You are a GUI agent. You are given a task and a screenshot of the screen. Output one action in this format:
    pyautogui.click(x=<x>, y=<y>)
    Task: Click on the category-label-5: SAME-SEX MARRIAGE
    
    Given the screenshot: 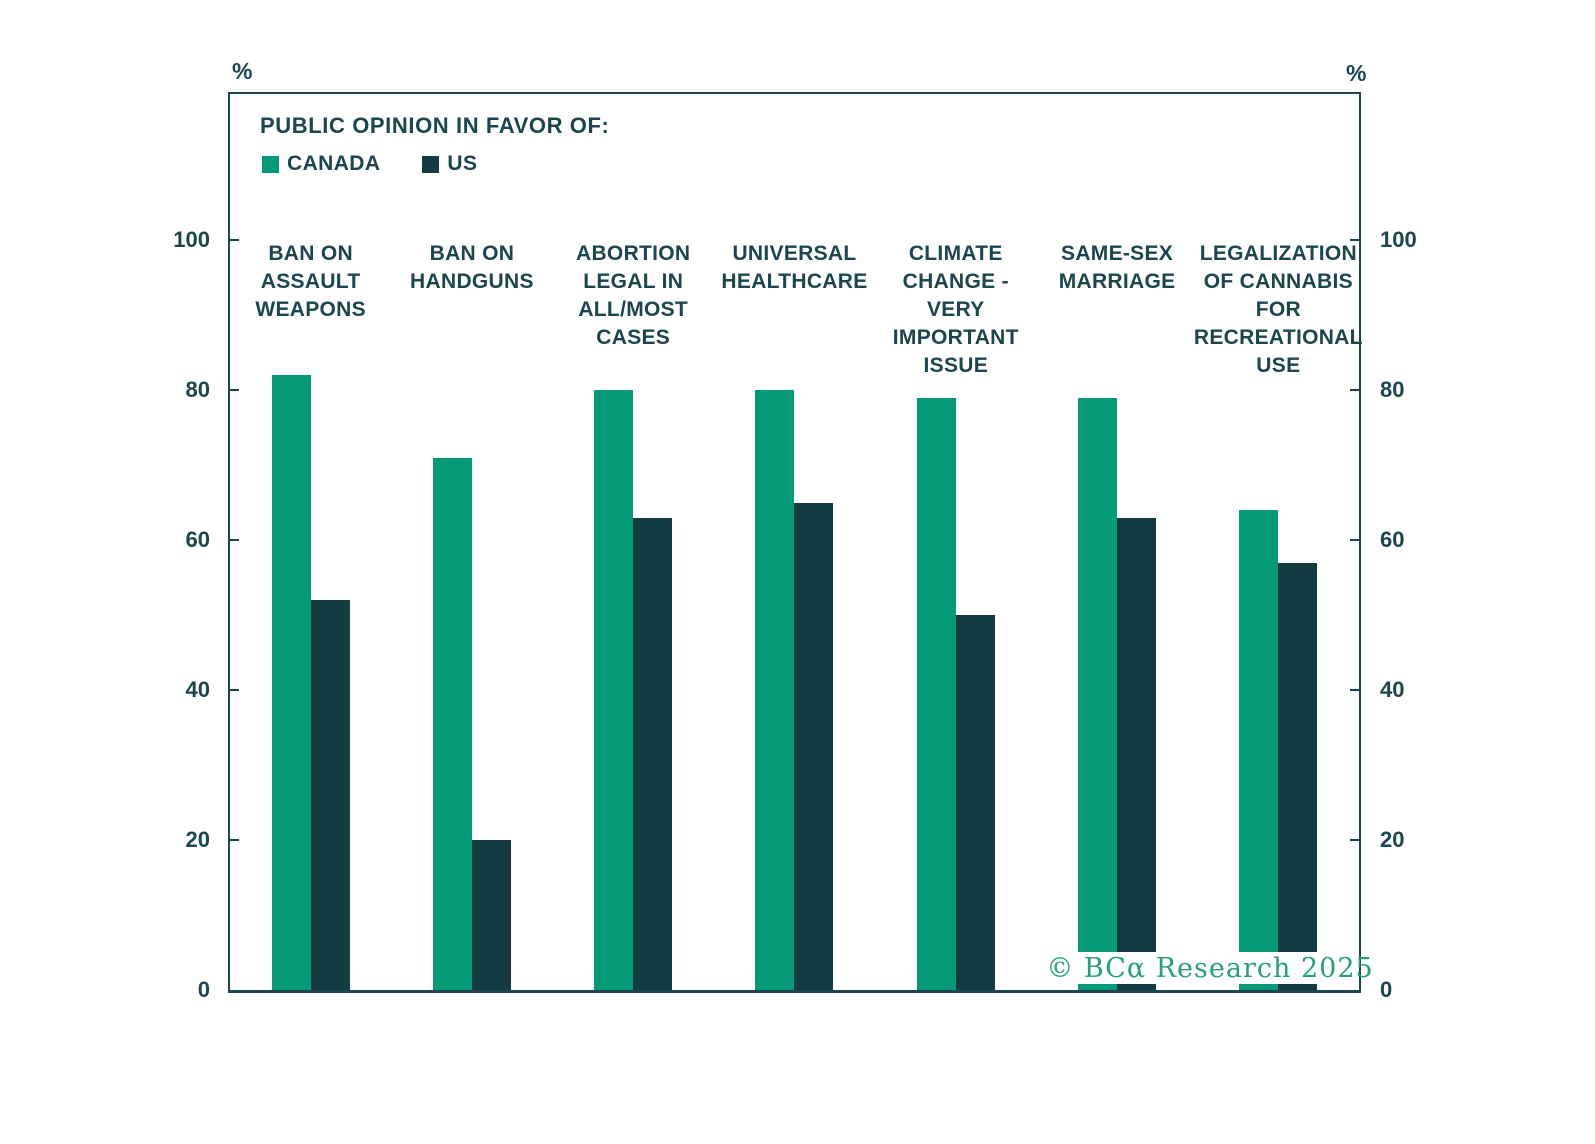 What is the action you would take?
    pyautogui.click(x=1117, y=267)
    